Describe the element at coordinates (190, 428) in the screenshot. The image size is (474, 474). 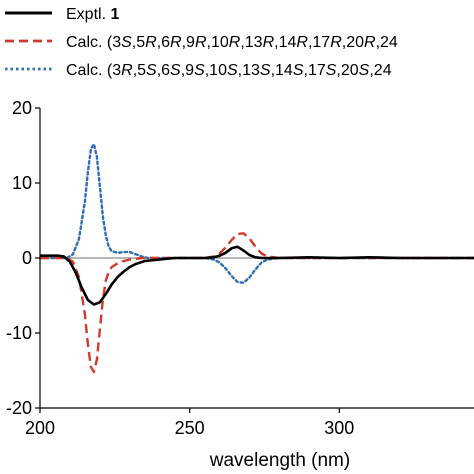
I see `x-tick-label: 250` at that location.